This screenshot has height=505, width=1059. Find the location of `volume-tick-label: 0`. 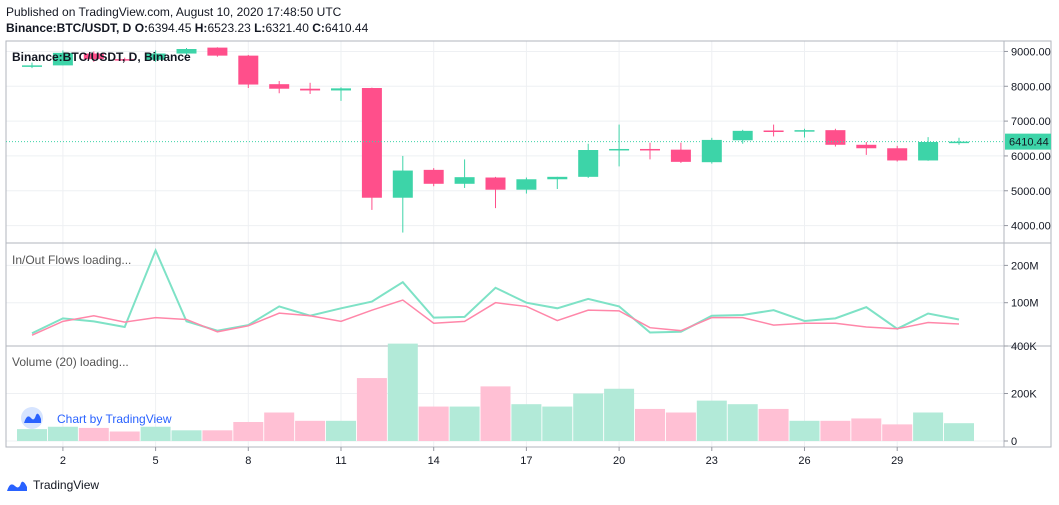

volume-tick-label: 0 is located at coordinates (1014, 442).